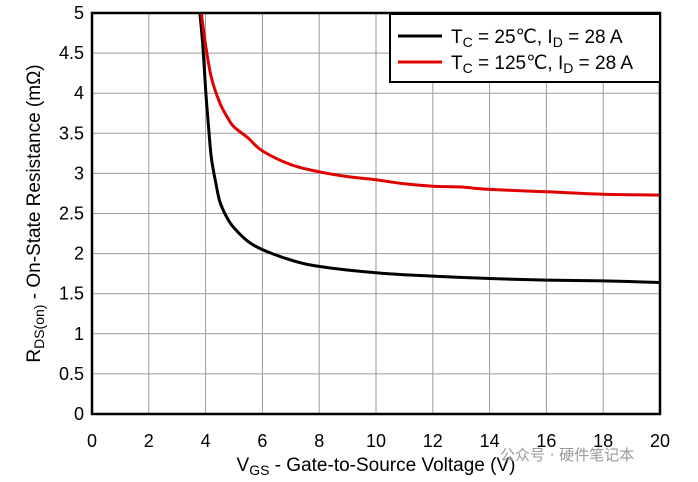 Image resolution: width=698 pixels, height=482 pixels. I want to click on x-tick-label: 0, so click(92, 441).